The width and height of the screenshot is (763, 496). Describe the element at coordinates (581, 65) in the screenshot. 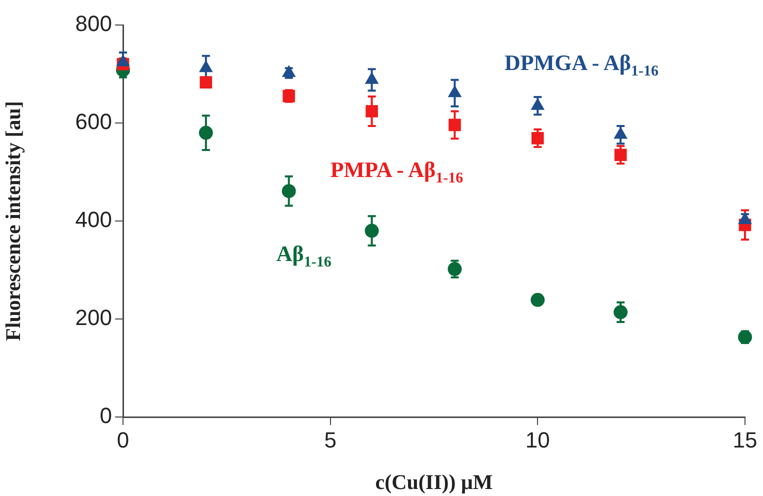

I see `series-label: DPMGA - Aβ$_{1-16}$` at that location.